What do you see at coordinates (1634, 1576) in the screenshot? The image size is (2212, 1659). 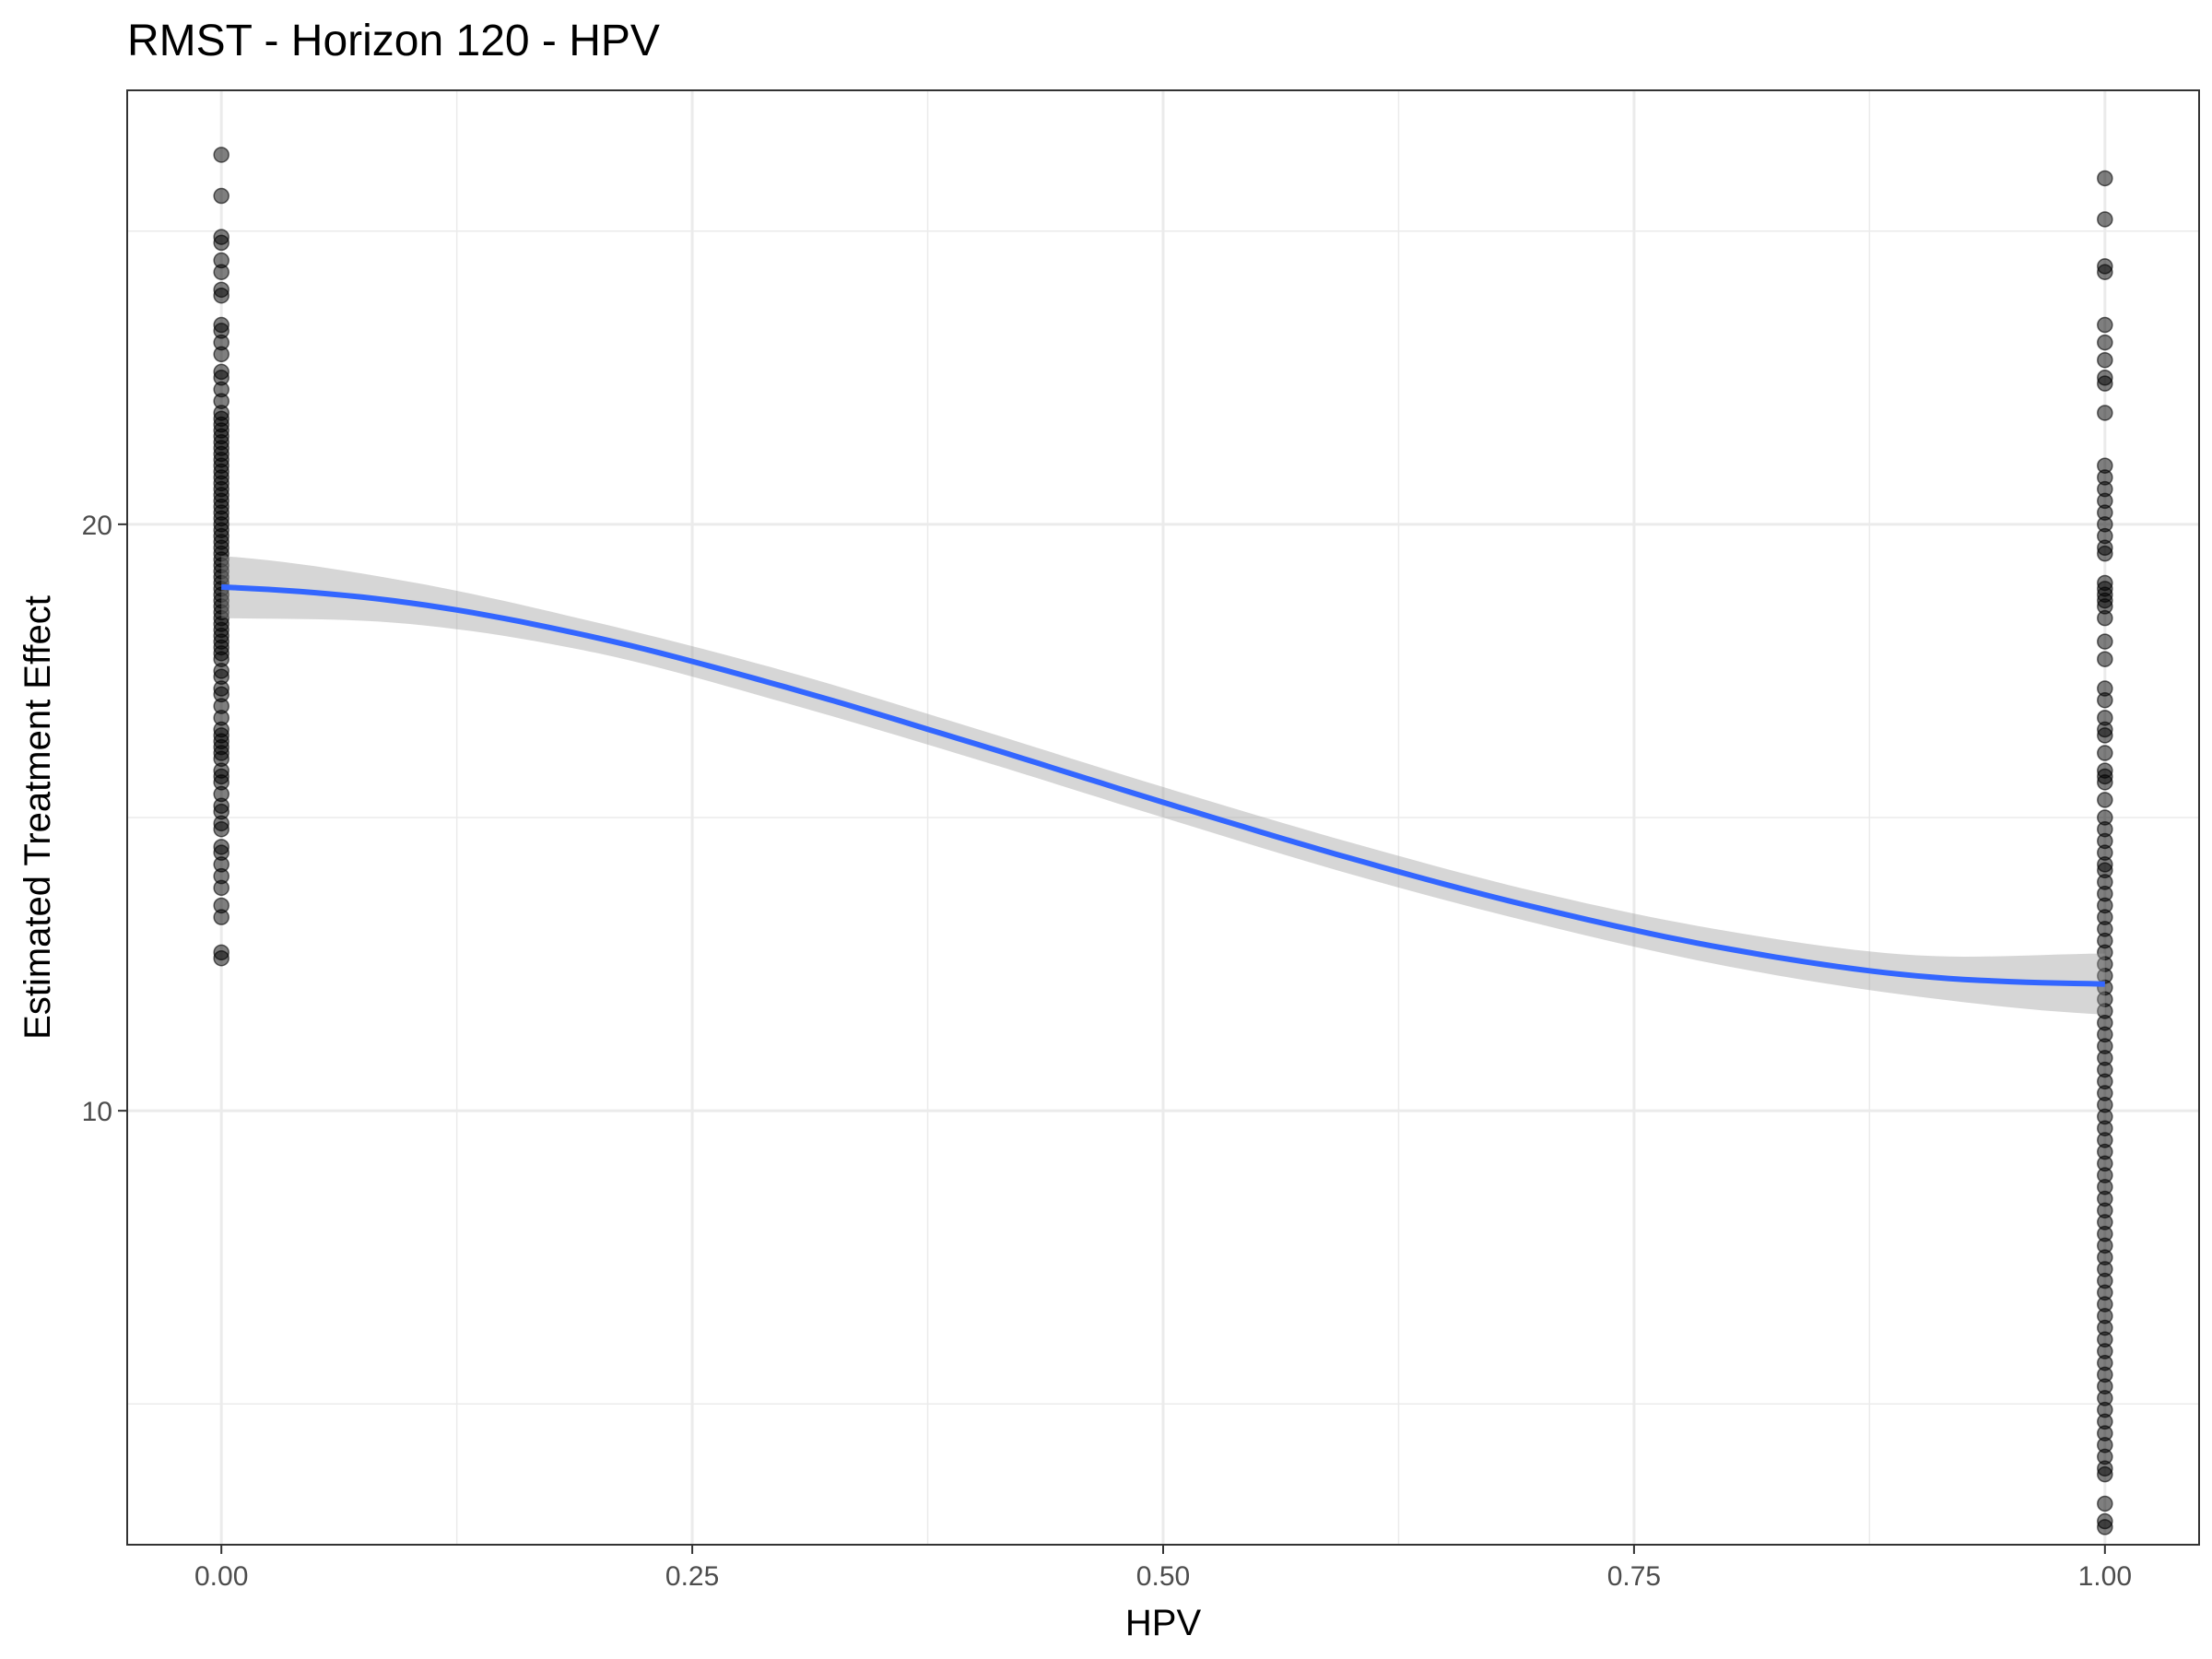 I see `x-tick-label-3: 0.75` at bounding box center [1634, 1576].